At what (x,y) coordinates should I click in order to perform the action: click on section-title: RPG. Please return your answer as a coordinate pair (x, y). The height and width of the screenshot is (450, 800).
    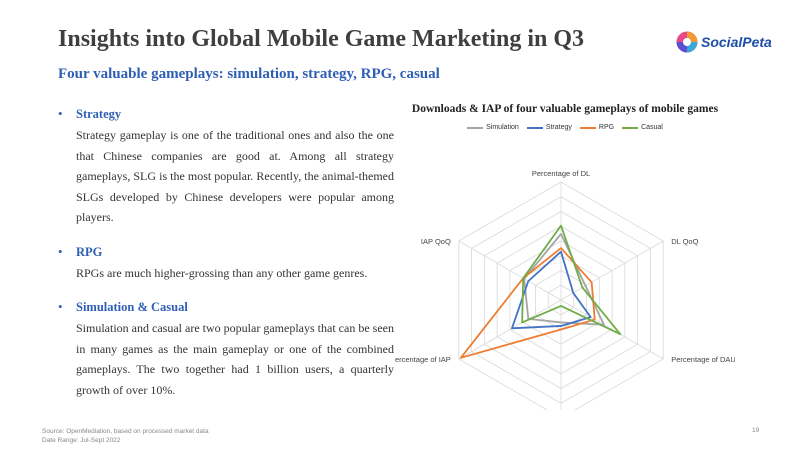
    Looking at the image, I should click on (89, 251).